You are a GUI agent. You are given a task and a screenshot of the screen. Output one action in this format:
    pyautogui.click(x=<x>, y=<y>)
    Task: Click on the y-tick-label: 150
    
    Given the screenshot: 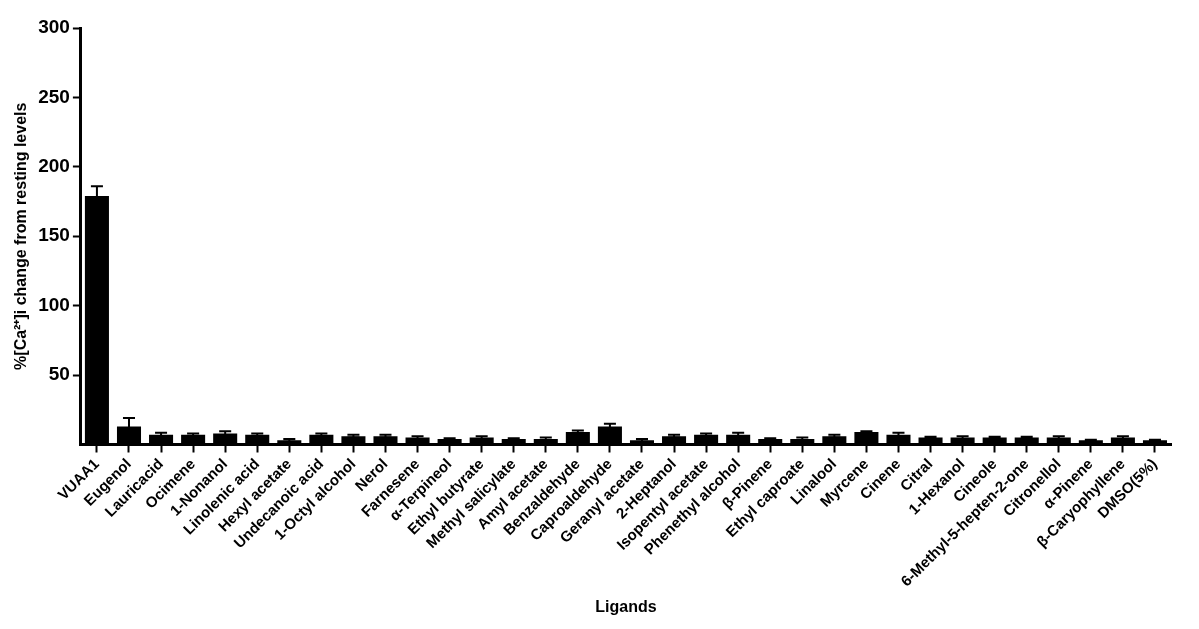 What is the action you would take?
    pyautogui.click(x=54, y=235)
    